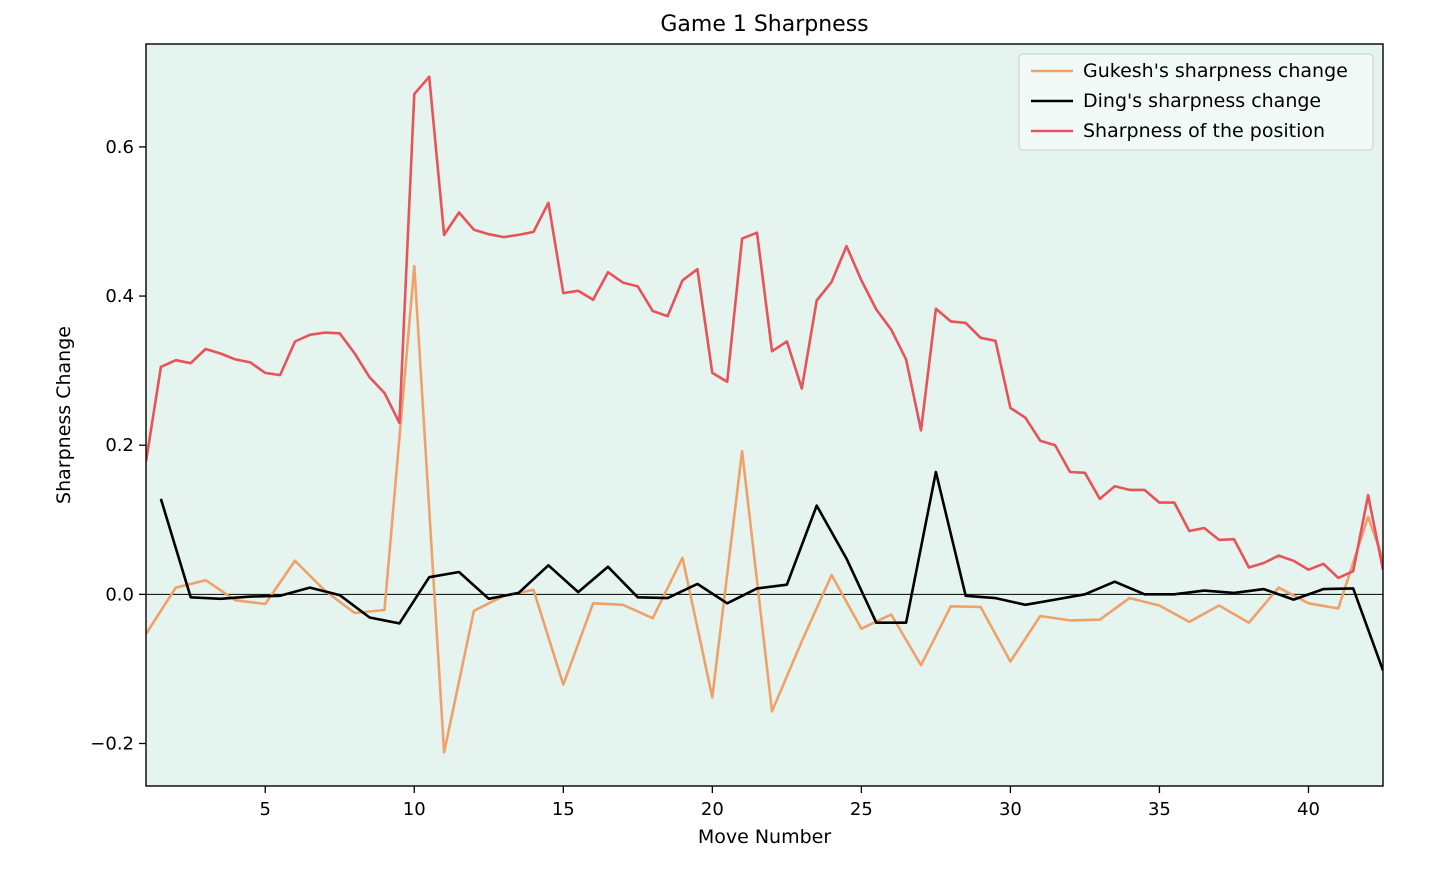 Image resolution: width=1456 pixels, height=878 pixels. I want to click on y-tick-label: 0.0, so click(119, 594).